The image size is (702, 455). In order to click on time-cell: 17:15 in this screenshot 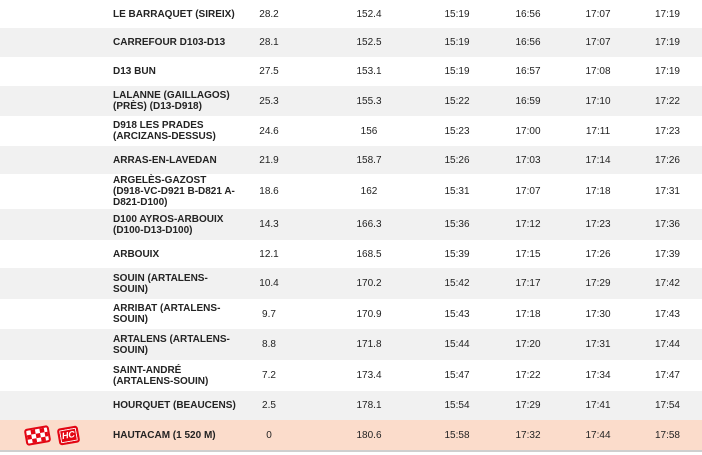, I will do `click(528, 254)`.